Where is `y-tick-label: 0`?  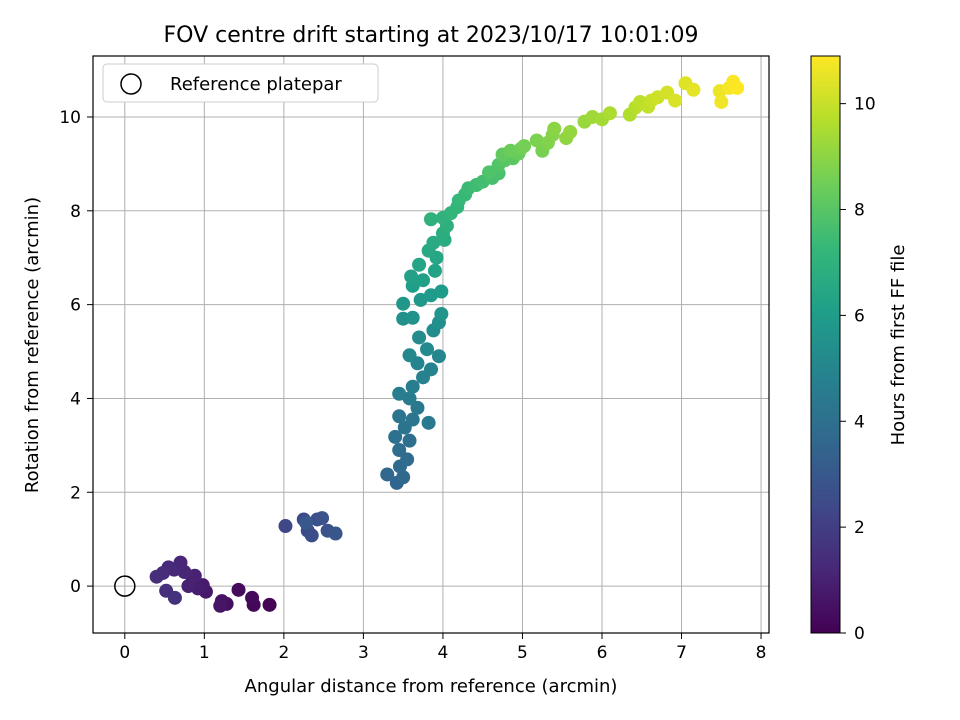 y-tick-label: 0 is located at coordinates (75, 587).